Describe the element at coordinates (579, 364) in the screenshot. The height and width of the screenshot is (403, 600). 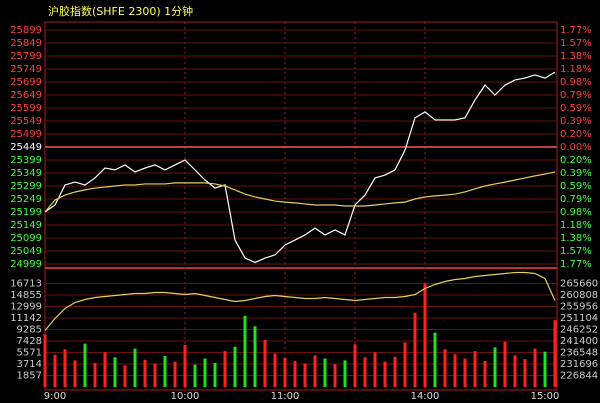
I see `y2-tick-label: 231696` at that location.